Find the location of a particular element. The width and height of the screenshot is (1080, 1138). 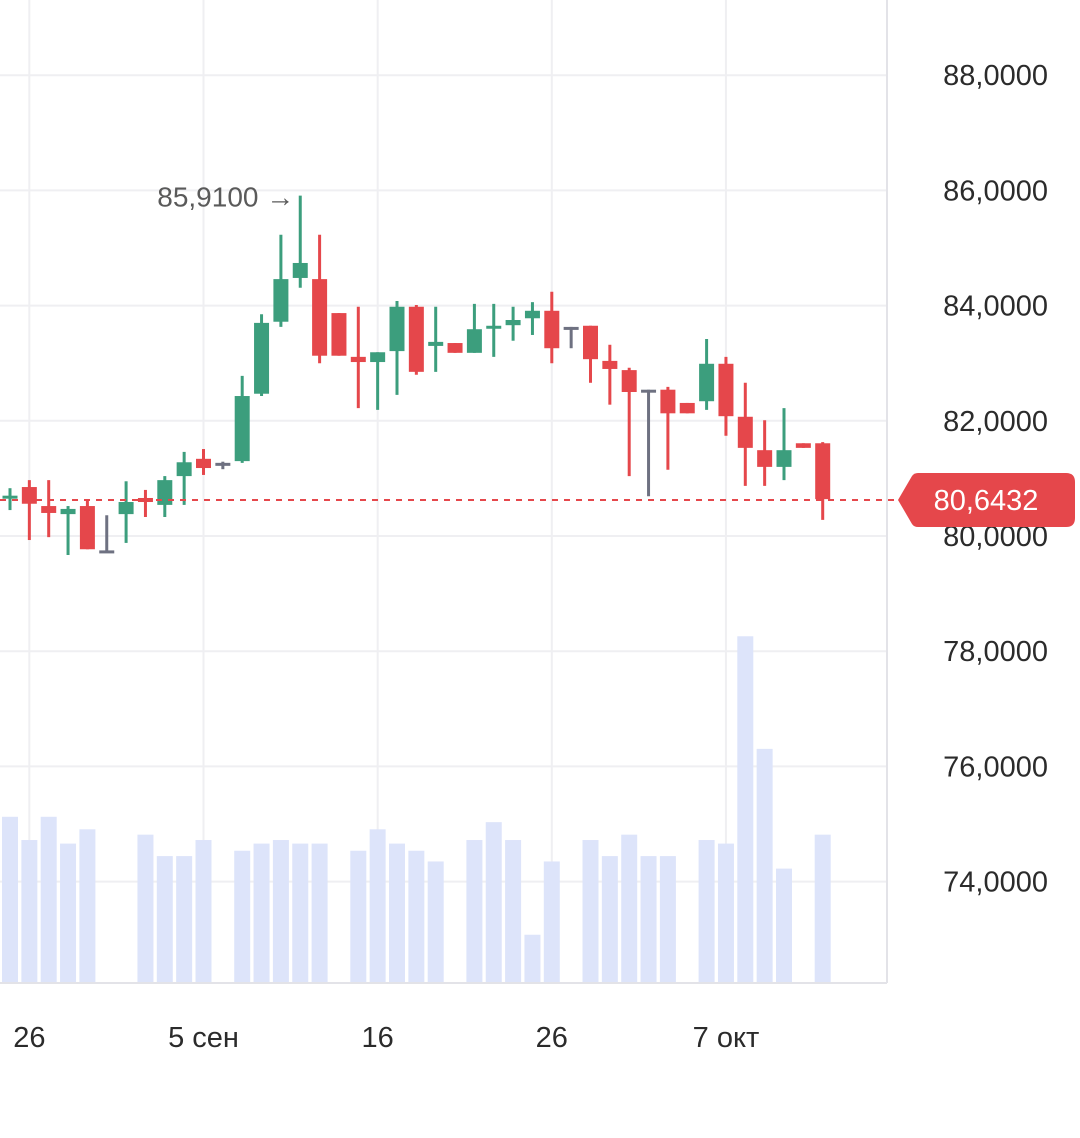

date-axis: 26 5 сен 16 26 7 окт is located at coordinates (386, 1038).